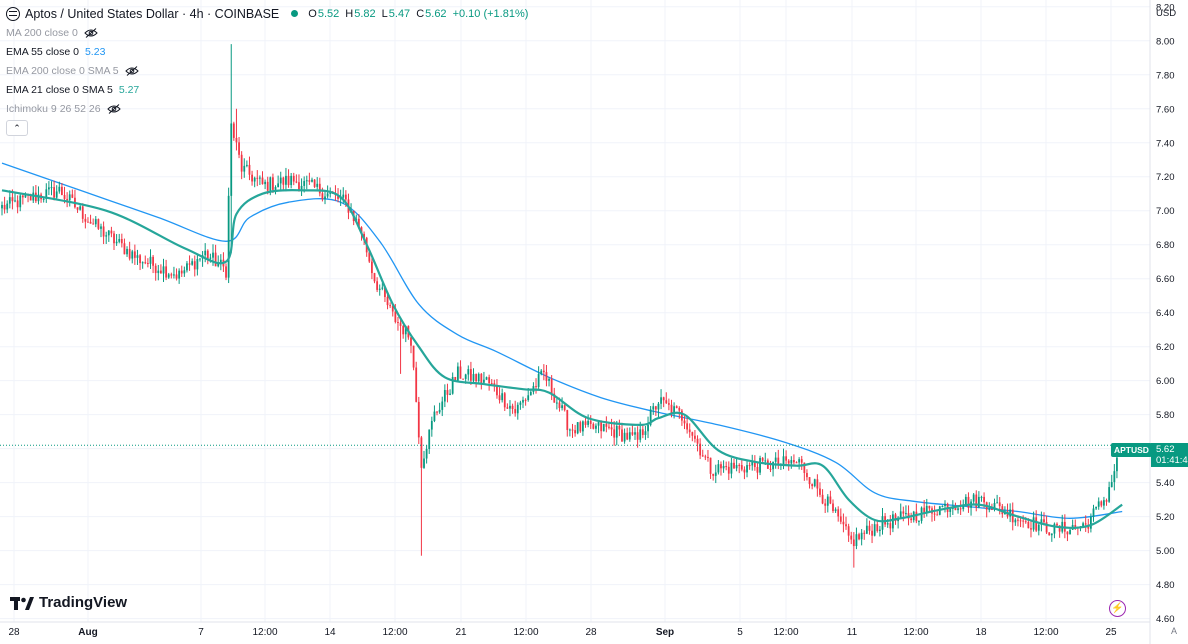  I want to click on lightning-icon: ⚡, so click(1117, 608).